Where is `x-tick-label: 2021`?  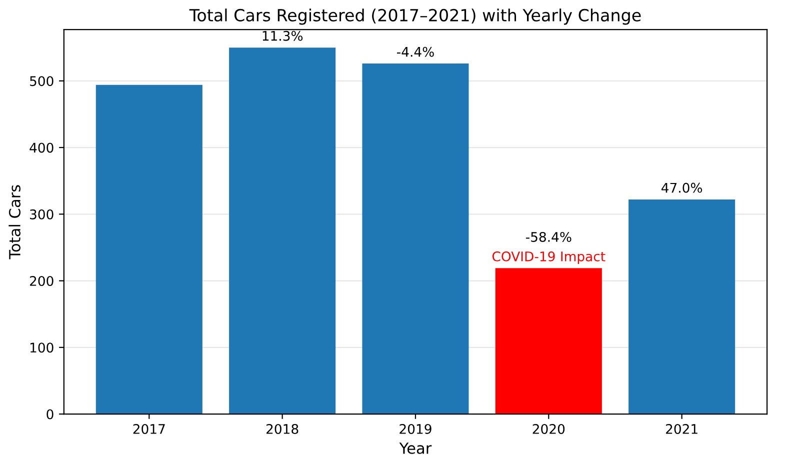 x-tick-label: 2021 is located at coordinates (682, 429).